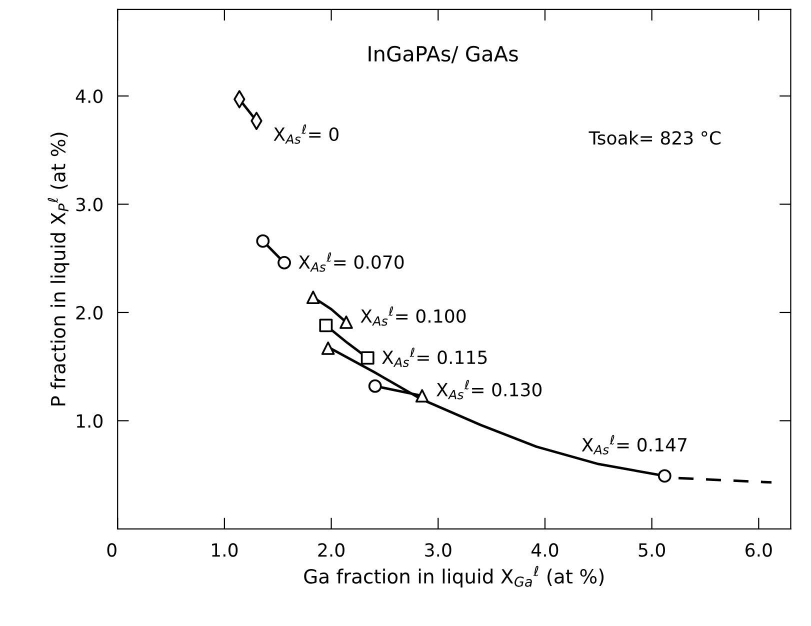  Describe the element at coordinates (545, 550) in the screenshot. I see `x-tick-label: 4.0` at that location.